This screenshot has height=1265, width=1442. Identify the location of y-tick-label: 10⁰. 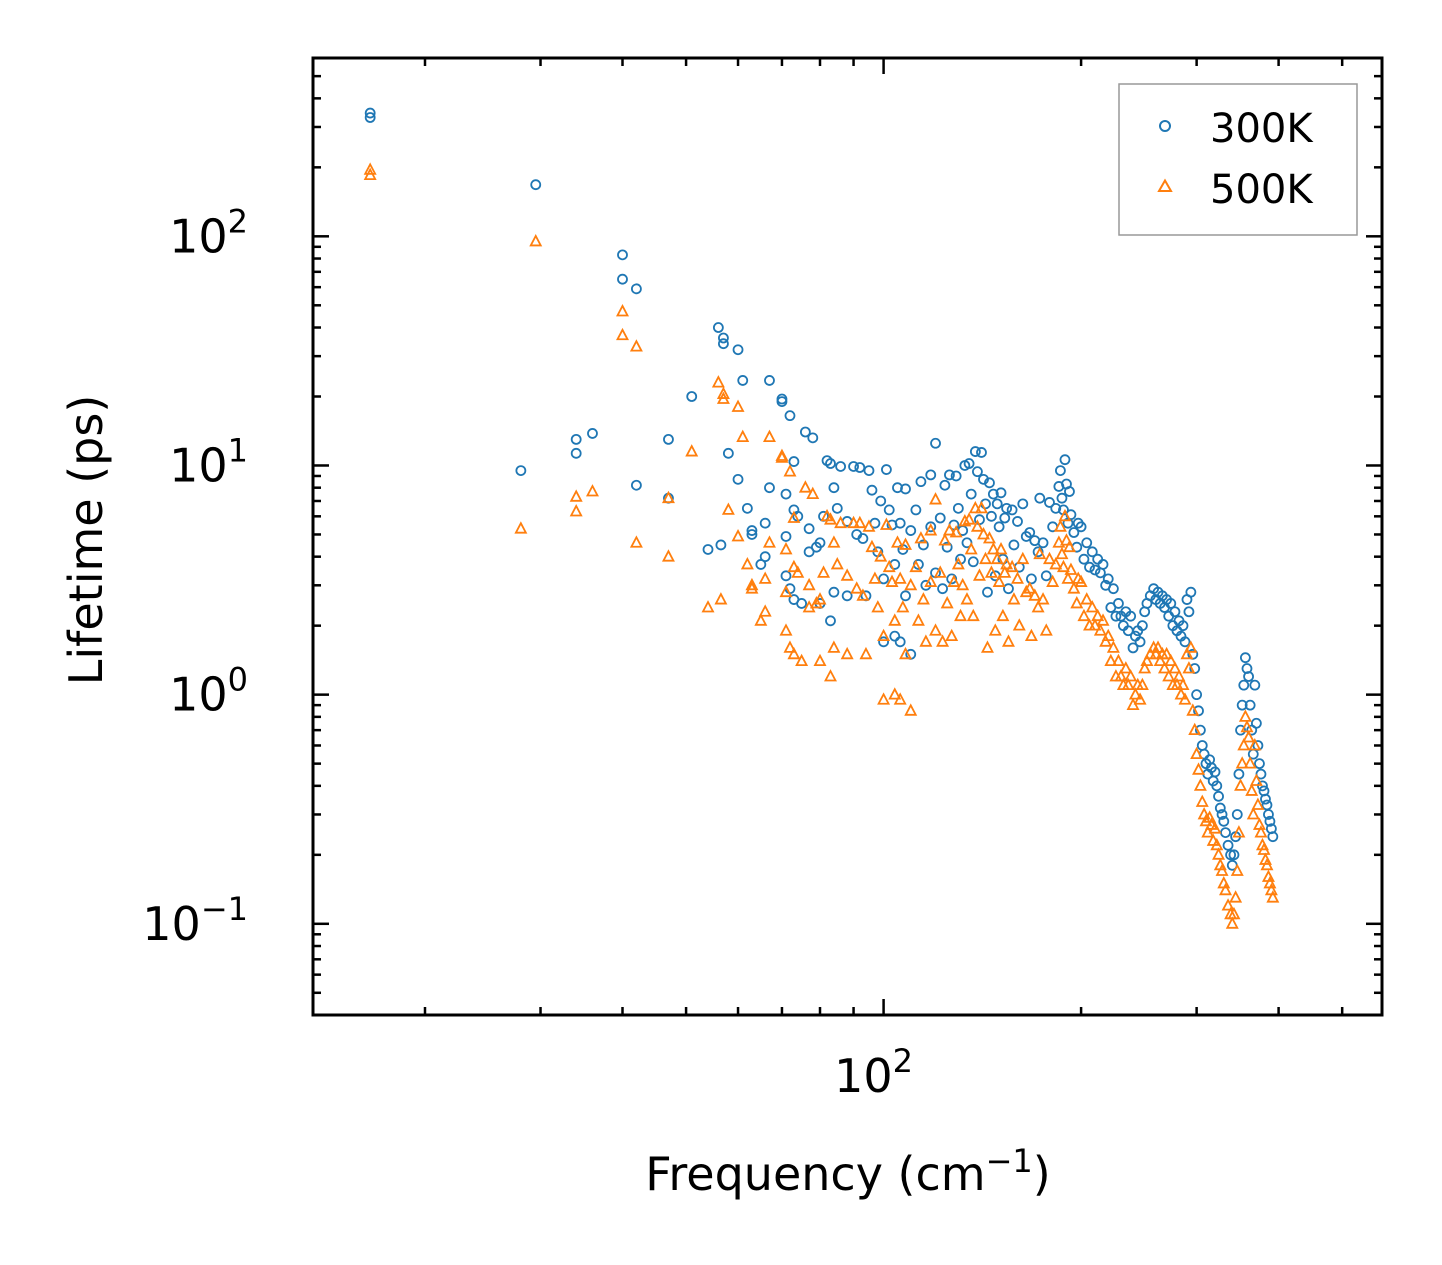
(208, 691).